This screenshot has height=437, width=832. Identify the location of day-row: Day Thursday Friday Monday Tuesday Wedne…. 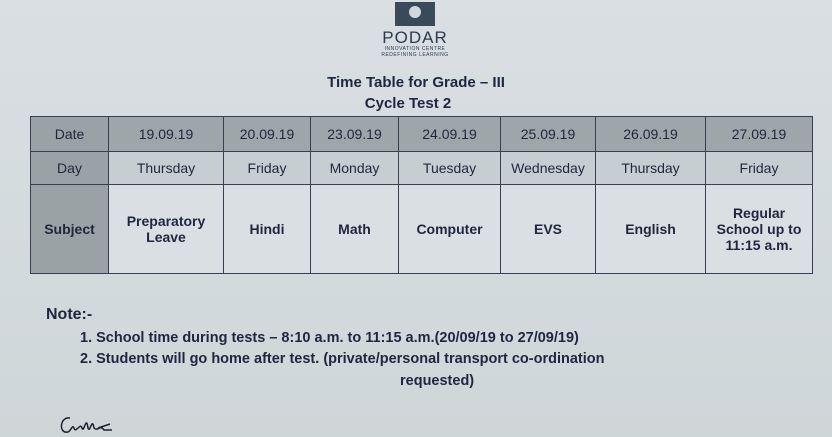
(421, 168).